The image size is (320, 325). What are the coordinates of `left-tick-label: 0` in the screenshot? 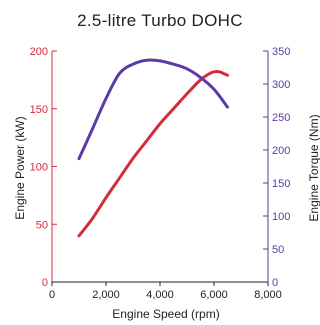 It's located at (45, 283).